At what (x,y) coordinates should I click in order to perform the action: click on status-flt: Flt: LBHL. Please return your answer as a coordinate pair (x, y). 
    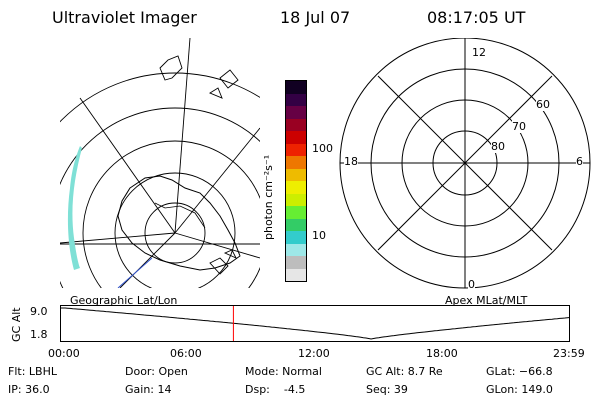
    Looking at the image, I should click on (32, 371).